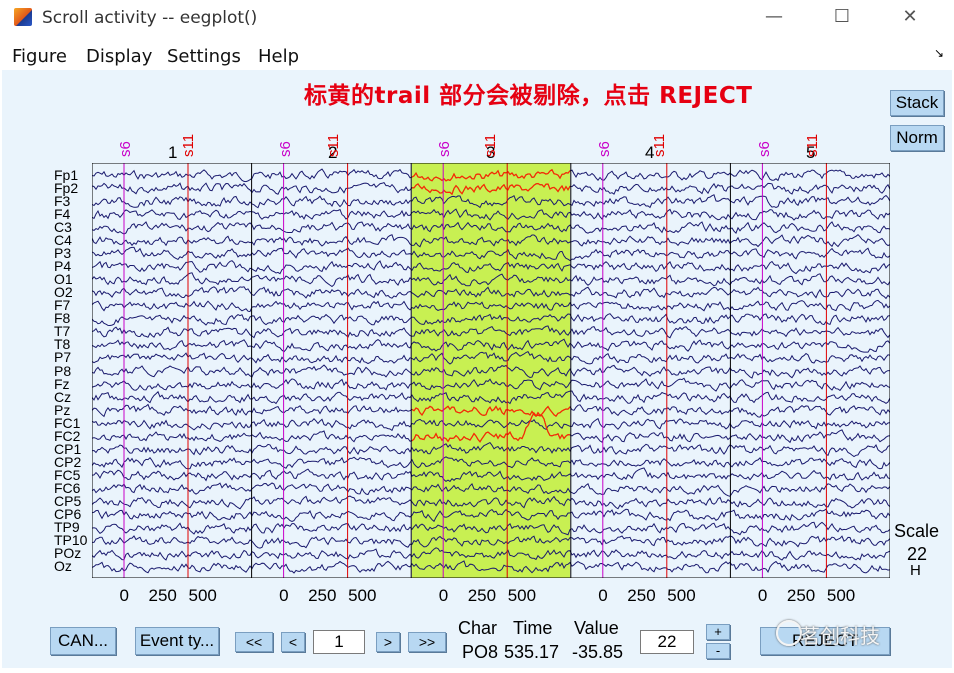 This screenshot has width=954, height=673. Describe the element at coordinates (491, 449) in the screenshot. I see `channel-trace-CP1` at that location.